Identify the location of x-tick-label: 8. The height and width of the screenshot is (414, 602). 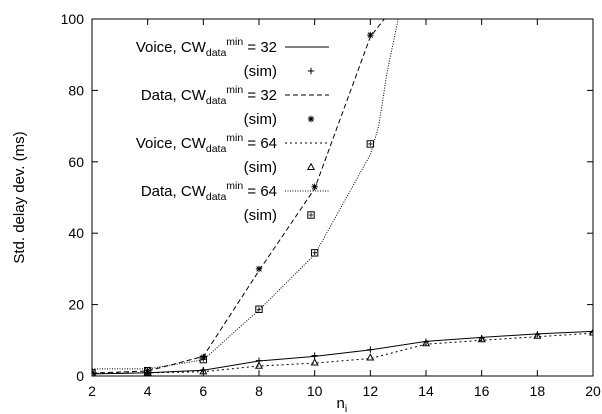
(259, 391).